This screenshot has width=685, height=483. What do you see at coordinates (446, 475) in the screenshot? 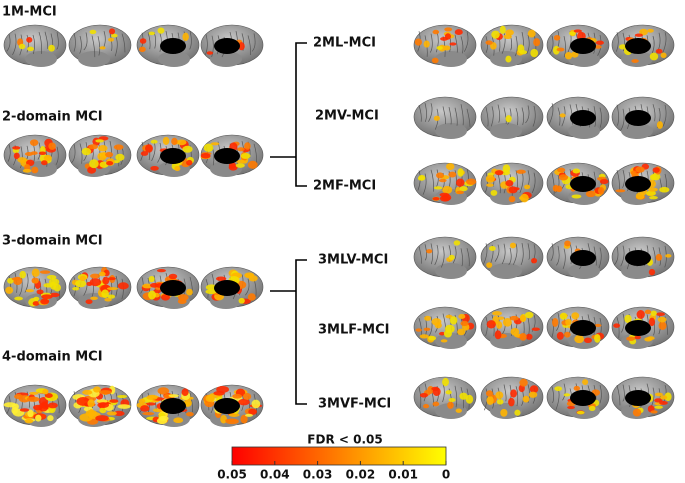
I see `colorbar-tick-label: 0` at bounding box center [446, 475].